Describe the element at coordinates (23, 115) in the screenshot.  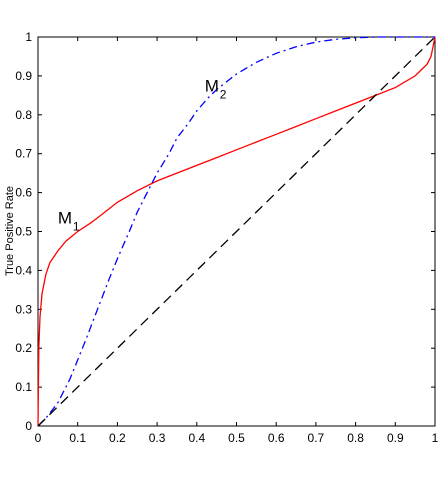
I see `y-tick-label: 0.8` at that location.